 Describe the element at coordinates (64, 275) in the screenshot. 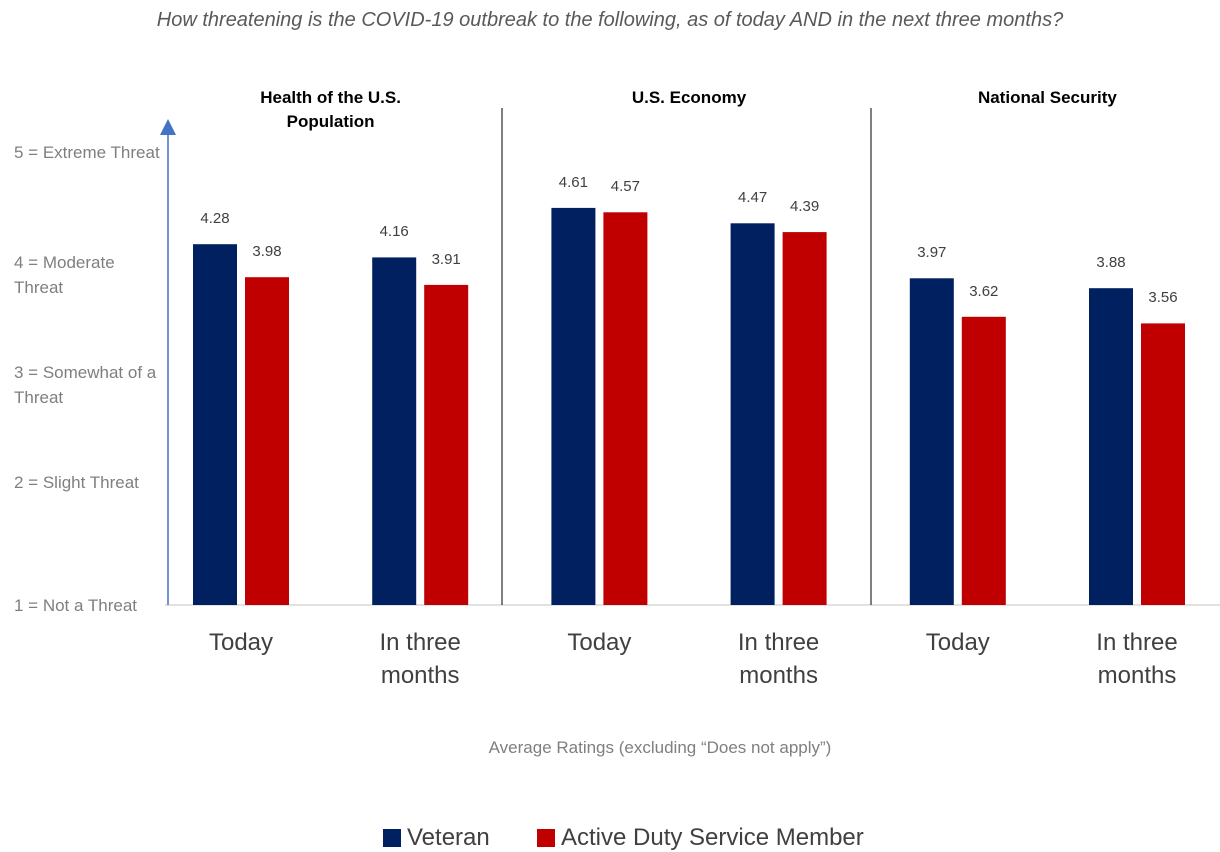

I see `y-tick-label: 4 = Moderate Threat` at that location.